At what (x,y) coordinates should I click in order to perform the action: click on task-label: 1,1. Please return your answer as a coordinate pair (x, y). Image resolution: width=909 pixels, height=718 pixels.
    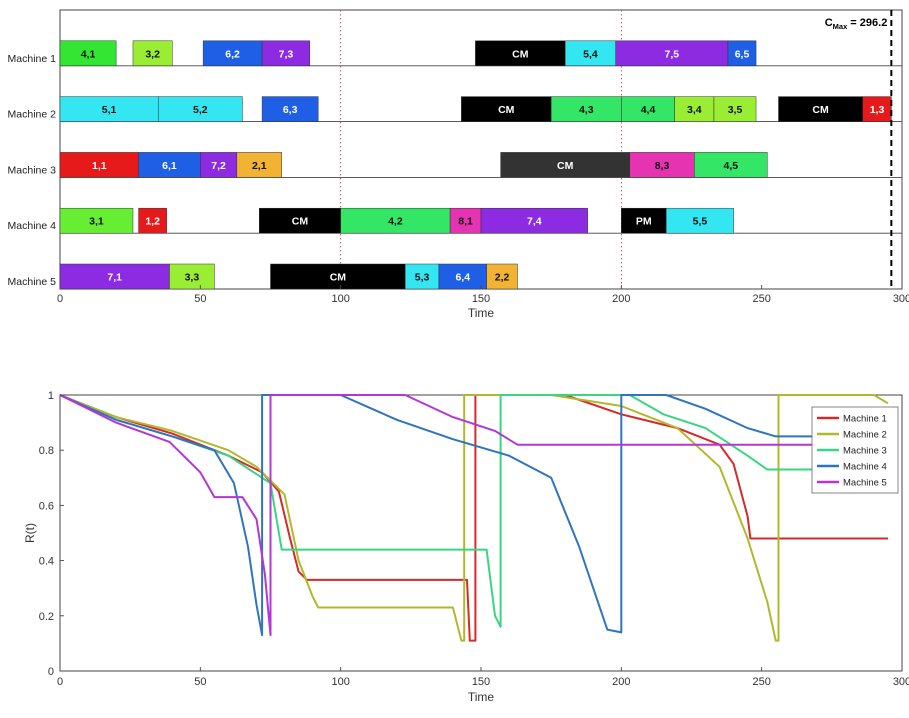
    Looking at the image, I should click on (99, 166).